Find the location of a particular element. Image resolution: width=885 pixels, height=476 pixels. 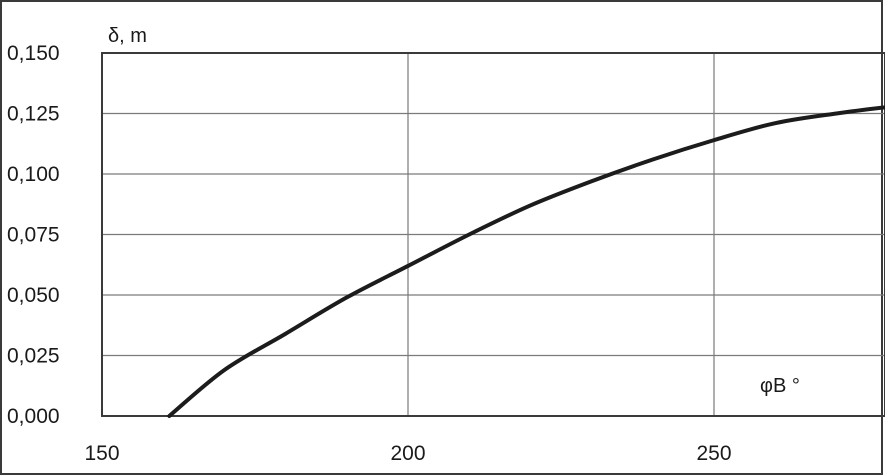

x-tick-labels: 150200250300350400 is located at coordinates (407, 453).